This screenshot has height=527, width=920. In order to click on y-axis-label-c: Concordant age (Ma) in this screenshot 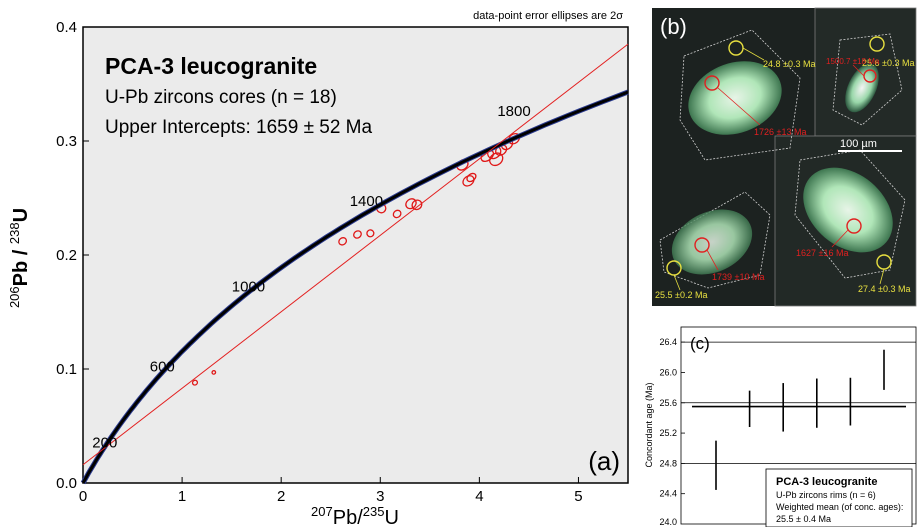, I will do `click(649, 424)`.